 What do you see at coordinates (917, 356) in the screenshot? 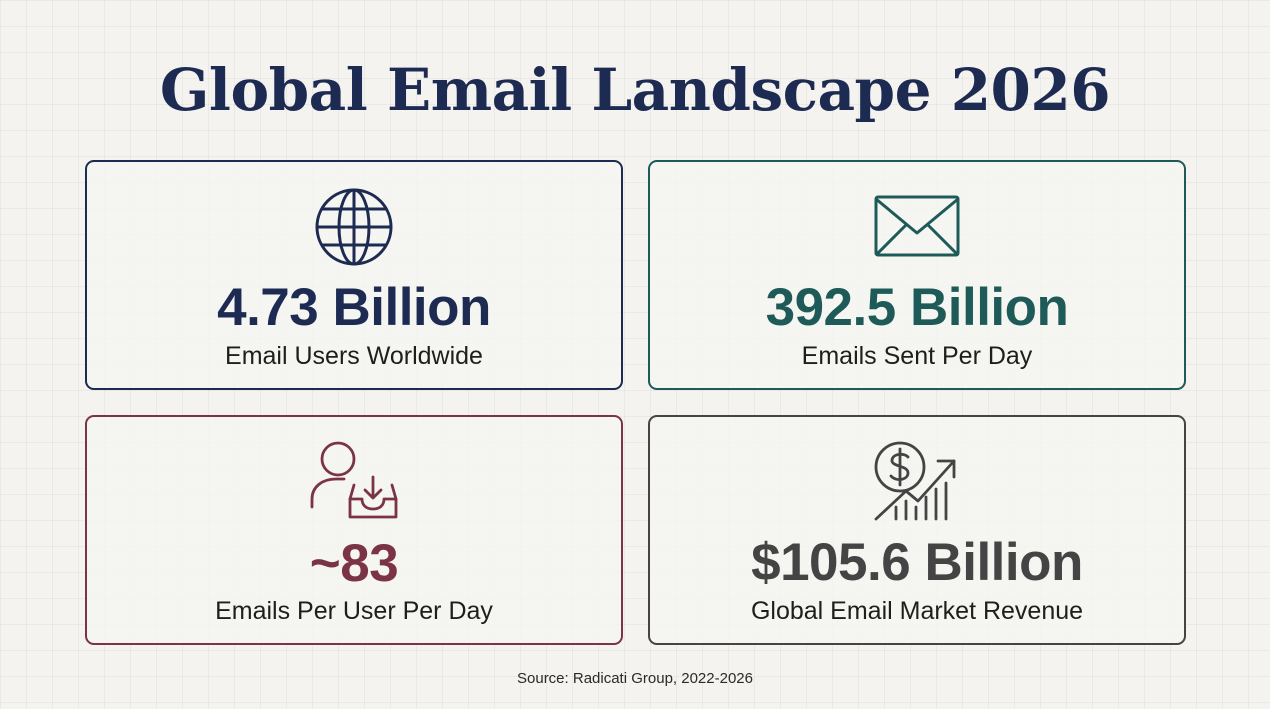
I see `stat-label: Emails Sent Per Day` at bounding box center [917, 356].